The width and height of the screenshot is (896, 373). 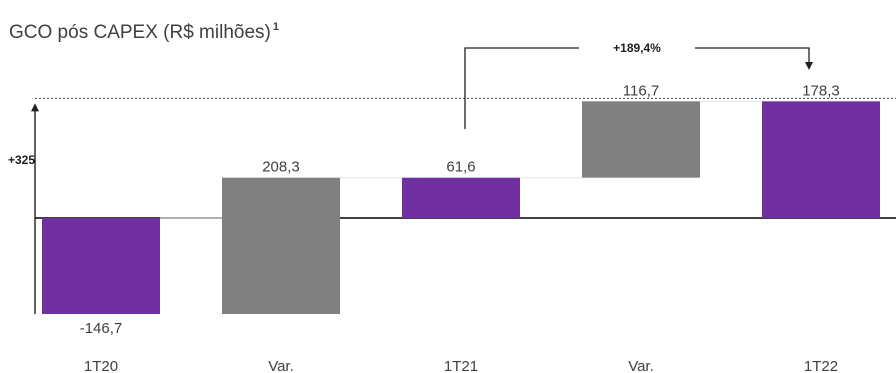 What do you see at coordinates (101, 328) in the screenshot?
I see `value-label: -146,7` at bounding box center [101, 328].